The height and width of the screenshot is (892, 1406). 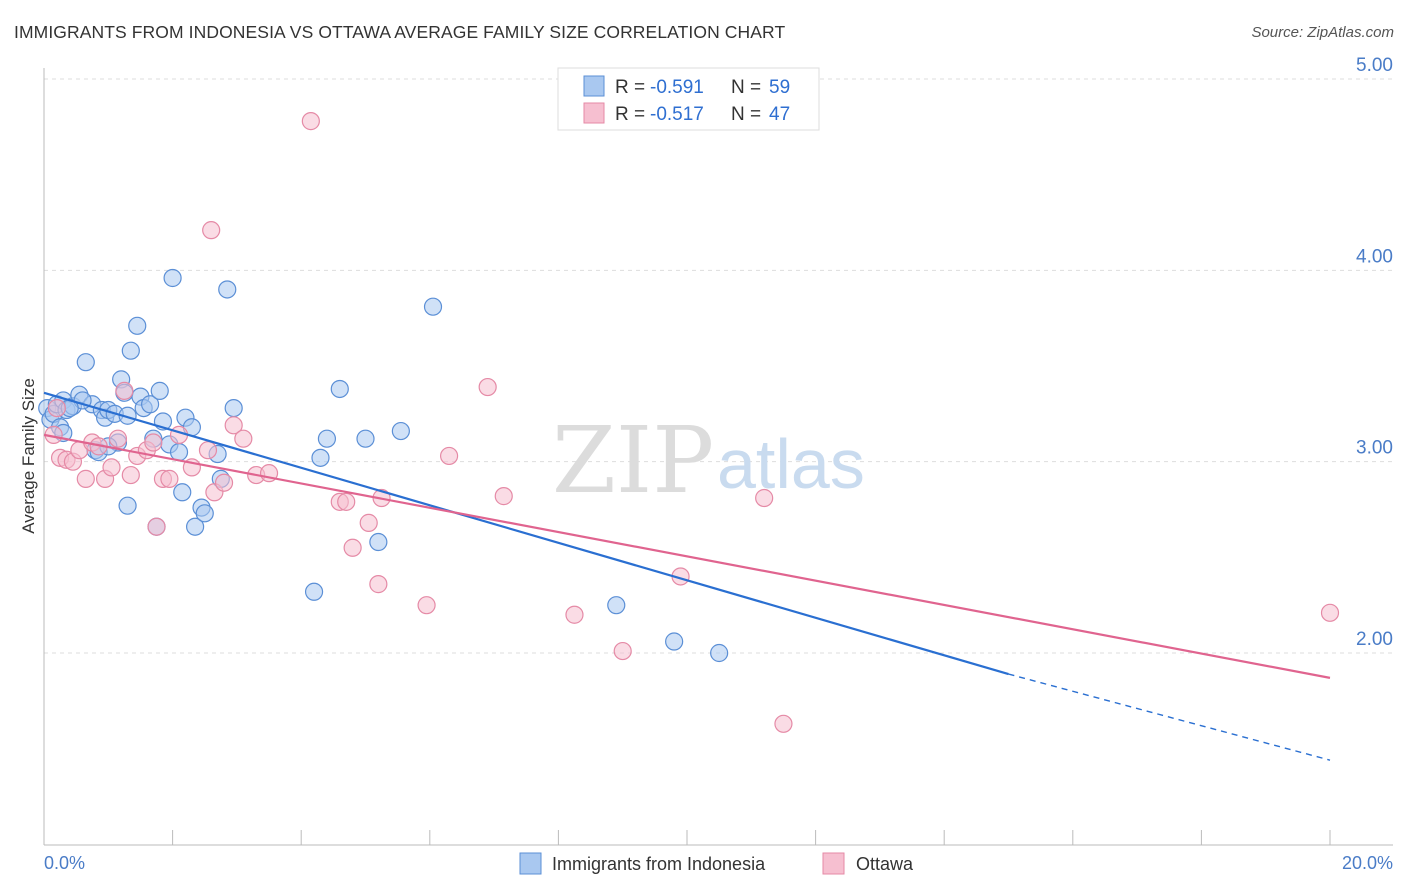 What do you see at coordinates (779, 114) in the screenshot?
I see `legend-n-value-2: 47` at bounding box center [779, 114].